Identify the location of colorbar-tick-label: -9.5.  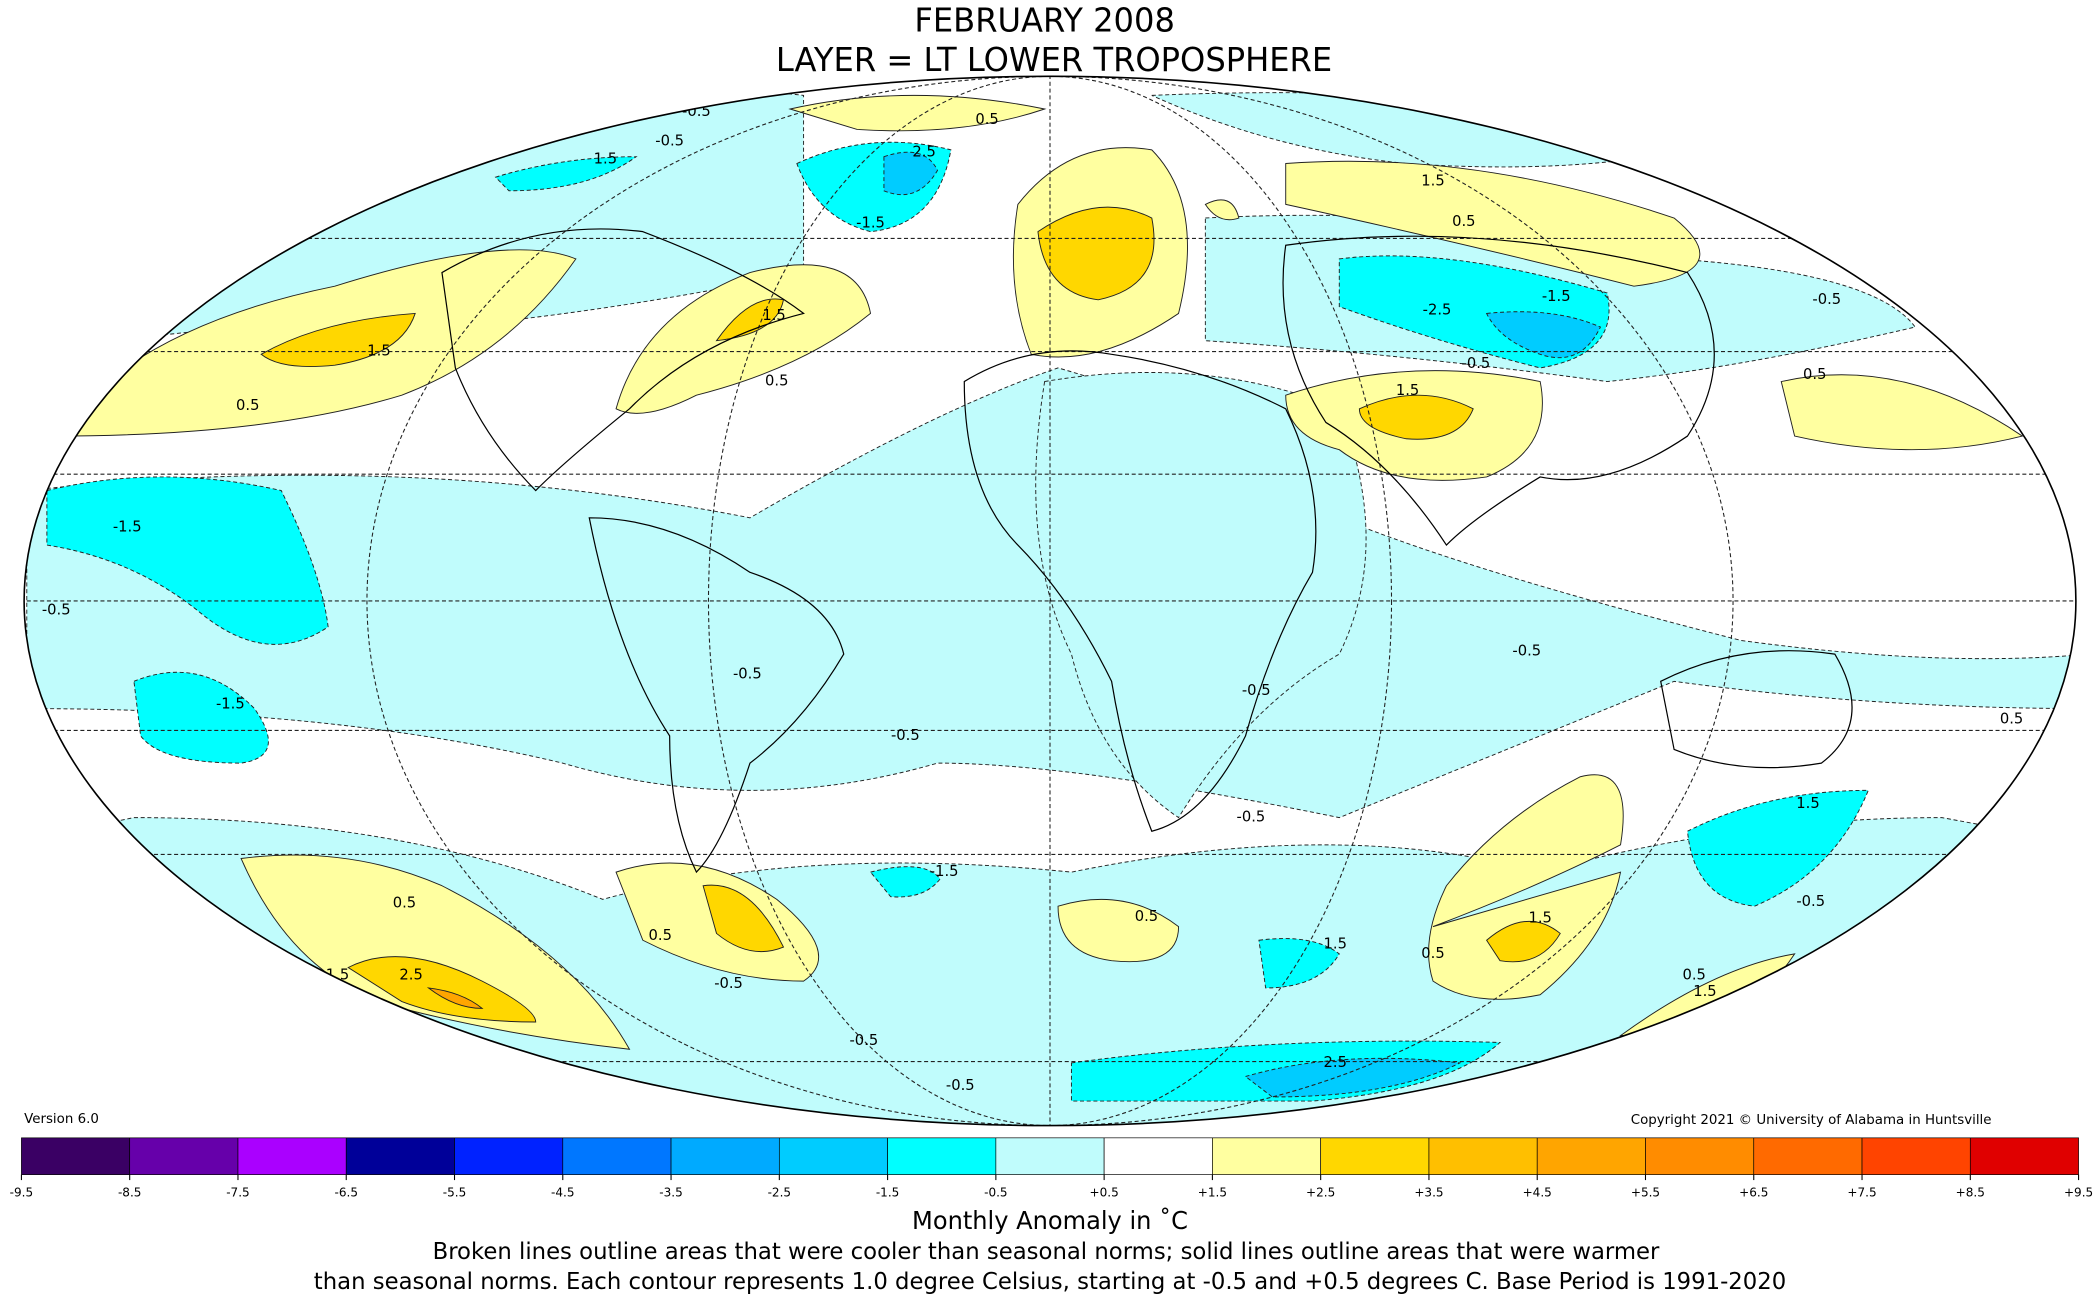
(21, 1192).